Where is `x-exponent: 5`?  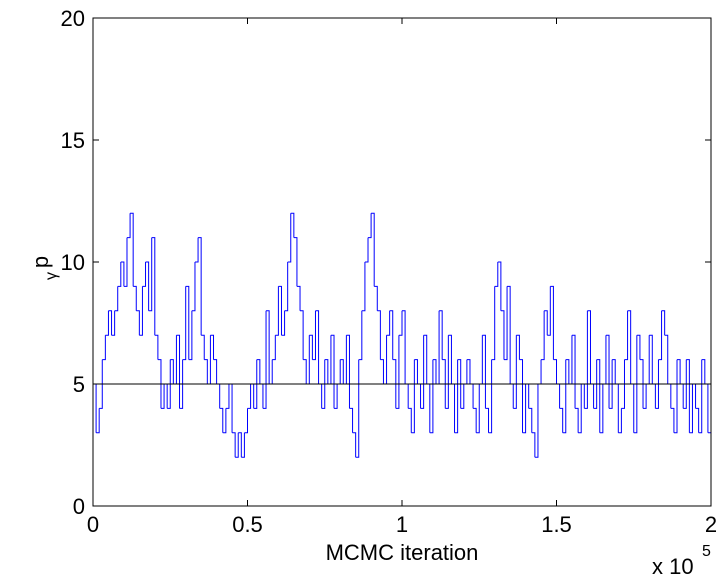 x-exponent: 5 is located at coordinates (706, 551).